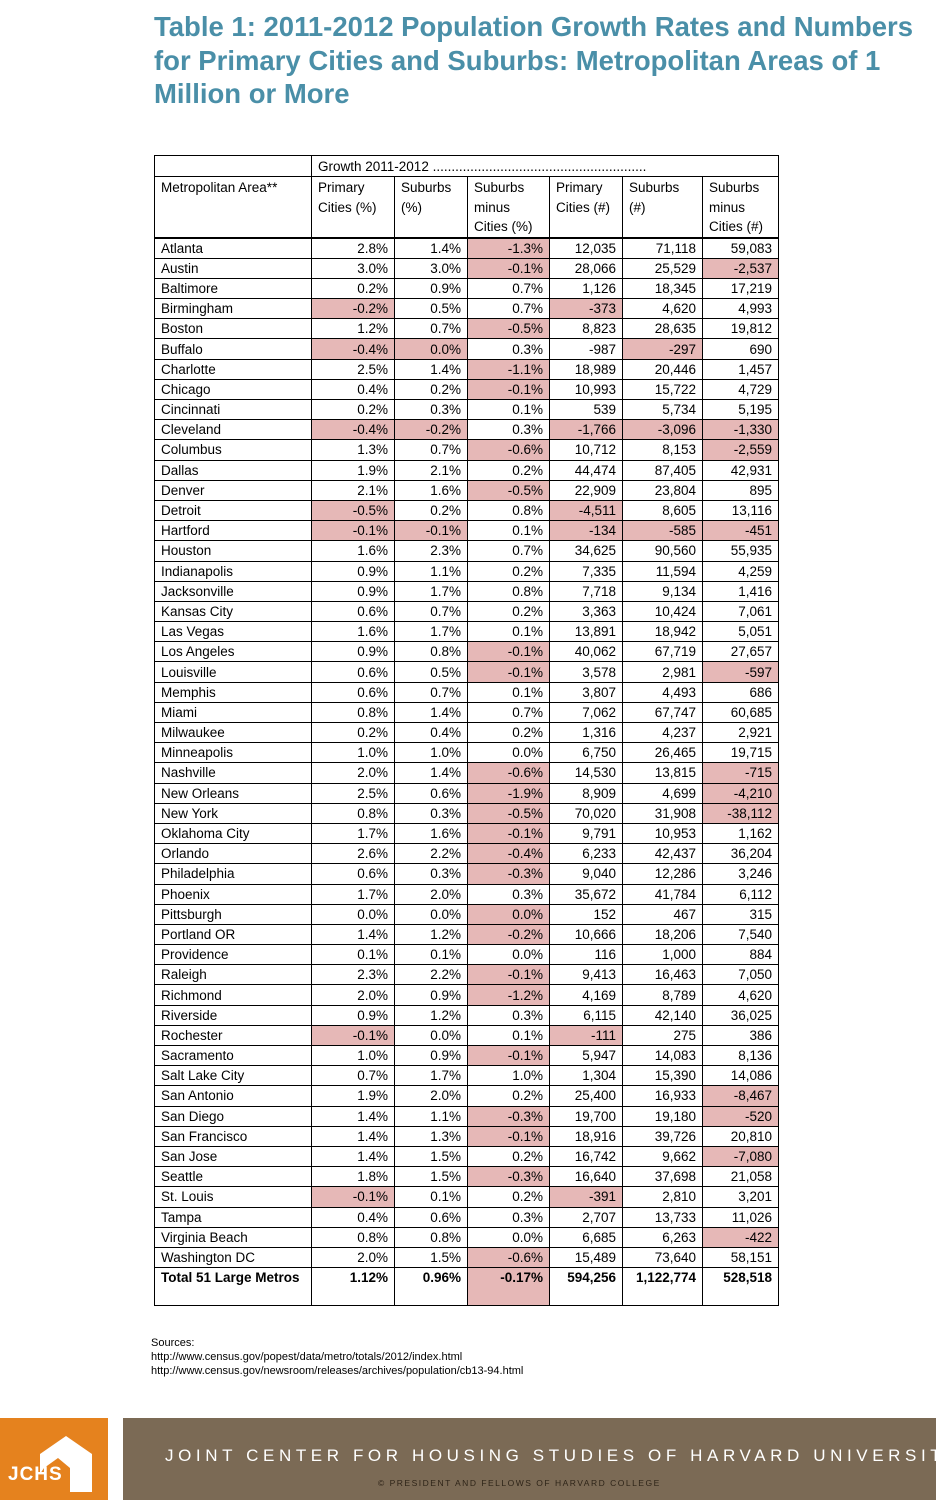  I want to click on table-row: Louisville 0.6% 0.5% -0.1% 3,578 2,981 -597, so click(466, 672).